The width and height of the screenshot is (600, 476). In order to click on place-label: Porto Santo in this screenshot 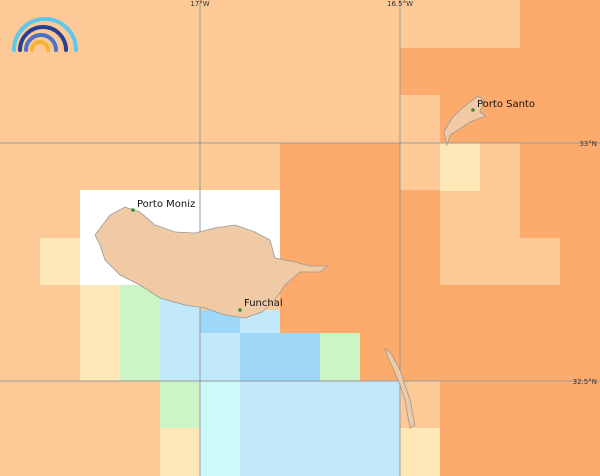, I will do `click(506, 104)`.